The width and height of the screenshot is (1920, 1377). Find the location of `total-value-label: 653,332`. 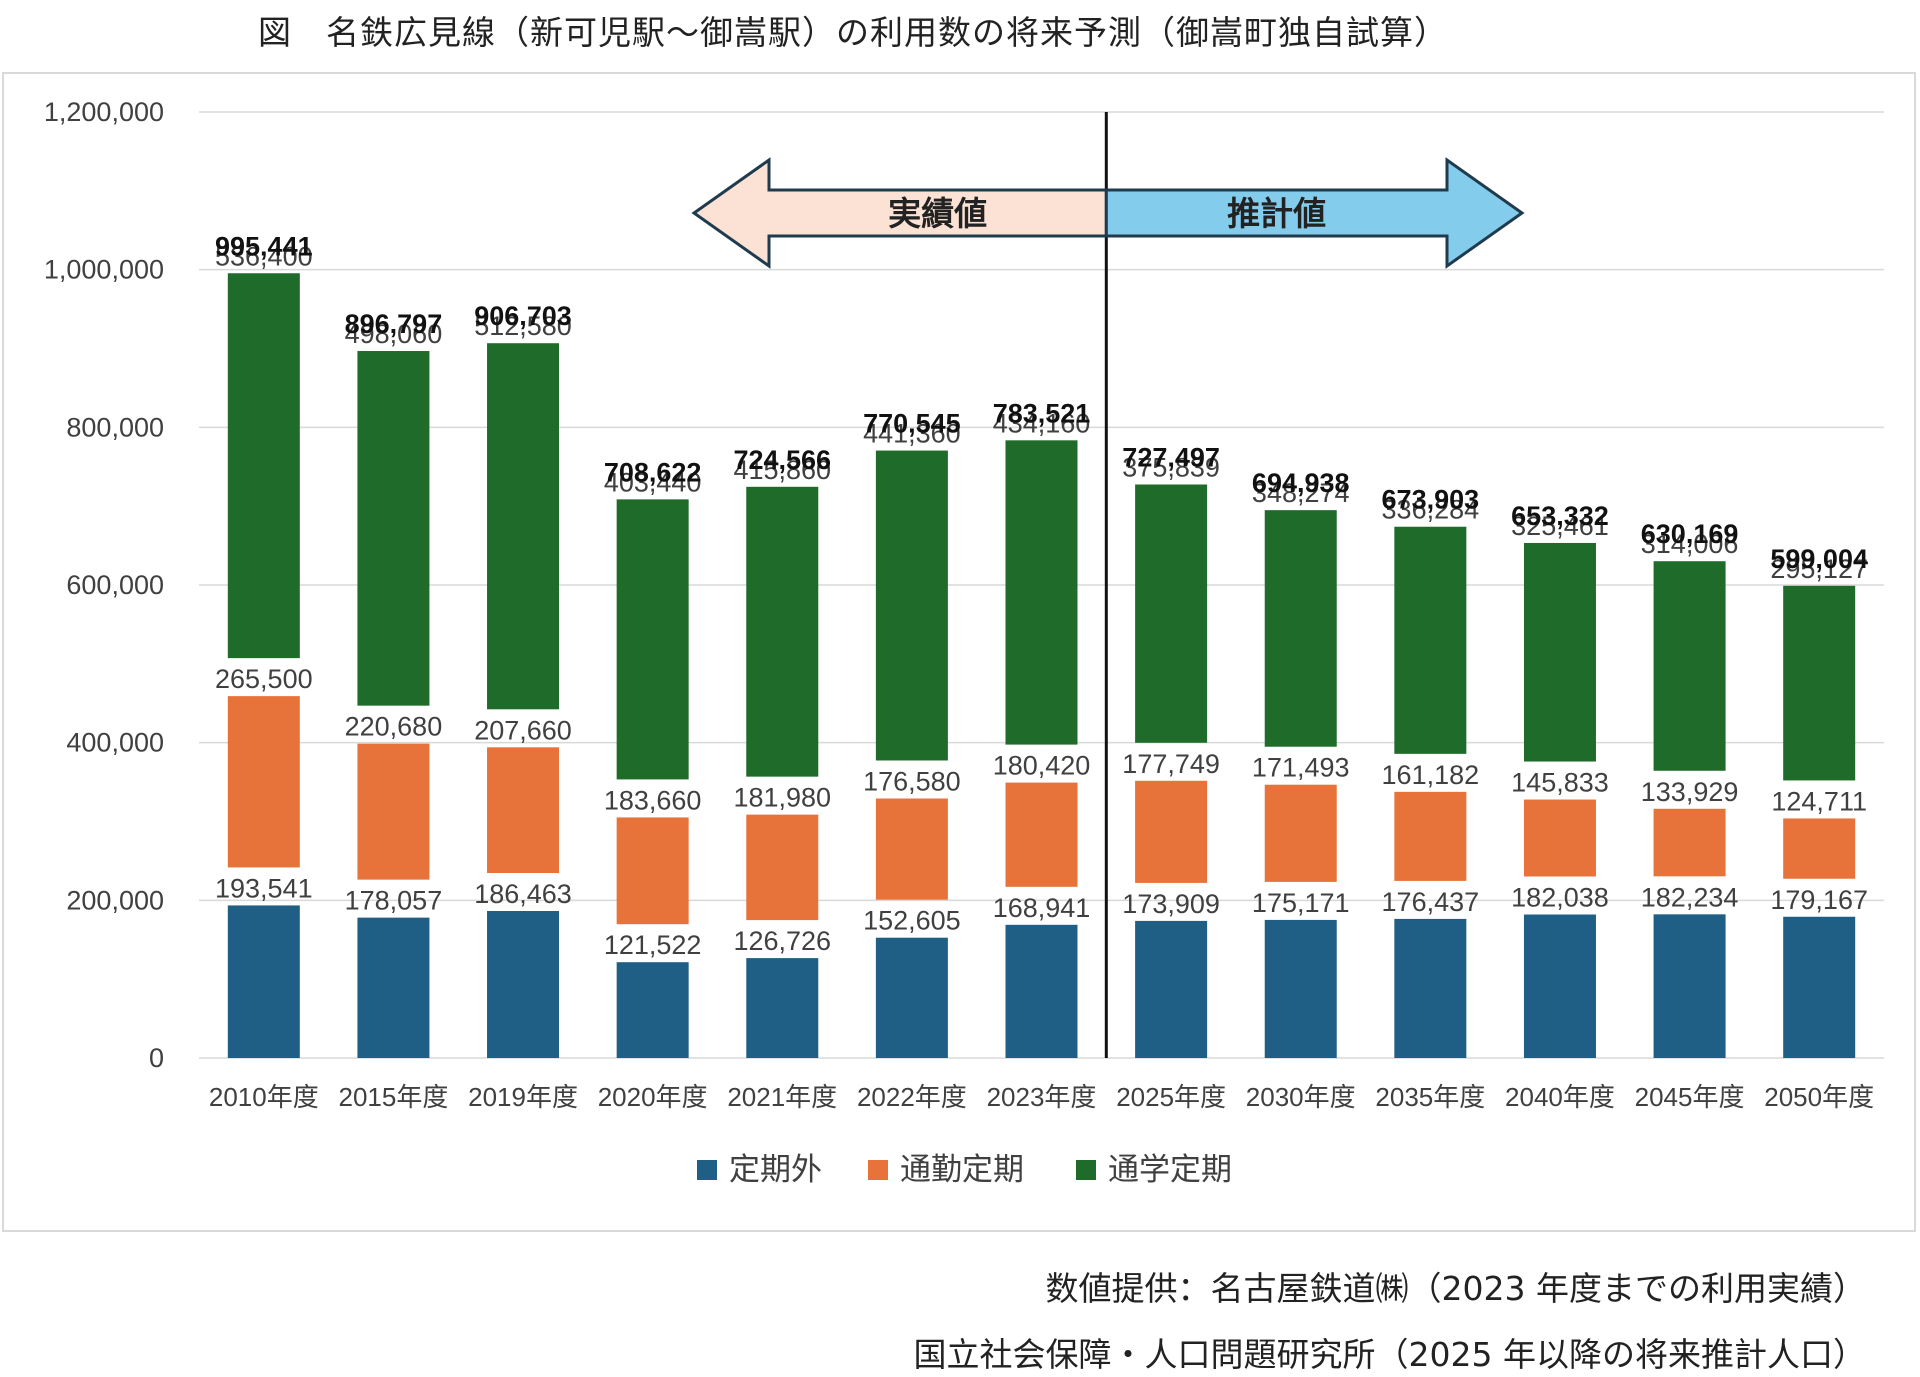

total-value-label: 653,332 is located at coordinates (1560, 516).